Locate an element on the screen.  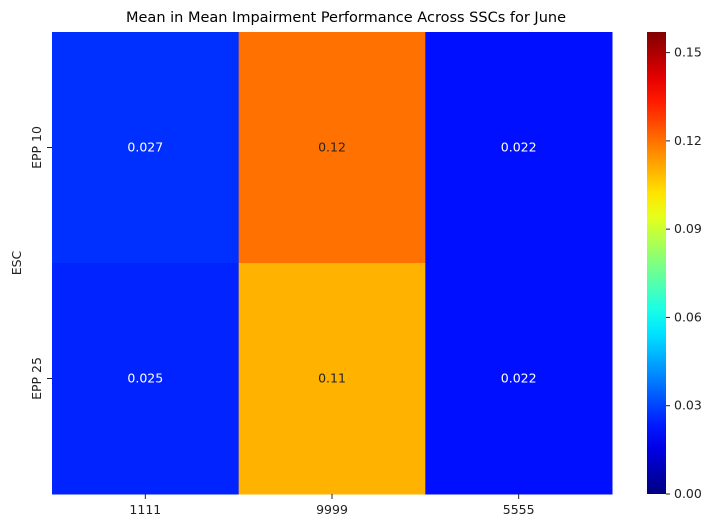
cell-value-label: 0.11 is located at coordinates (332, 378).